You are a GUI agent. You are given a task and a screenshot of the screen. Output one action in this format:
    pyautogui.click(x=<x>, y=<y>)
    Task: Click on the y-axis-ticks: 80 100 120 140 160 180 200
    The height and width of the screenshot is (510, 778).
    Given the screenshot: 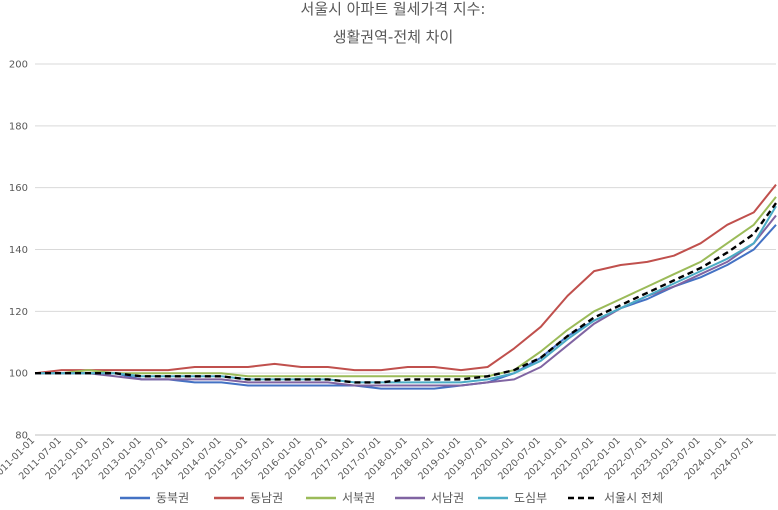 What is the action you would take?
    pyautogui.click(x=18, y=251)
    